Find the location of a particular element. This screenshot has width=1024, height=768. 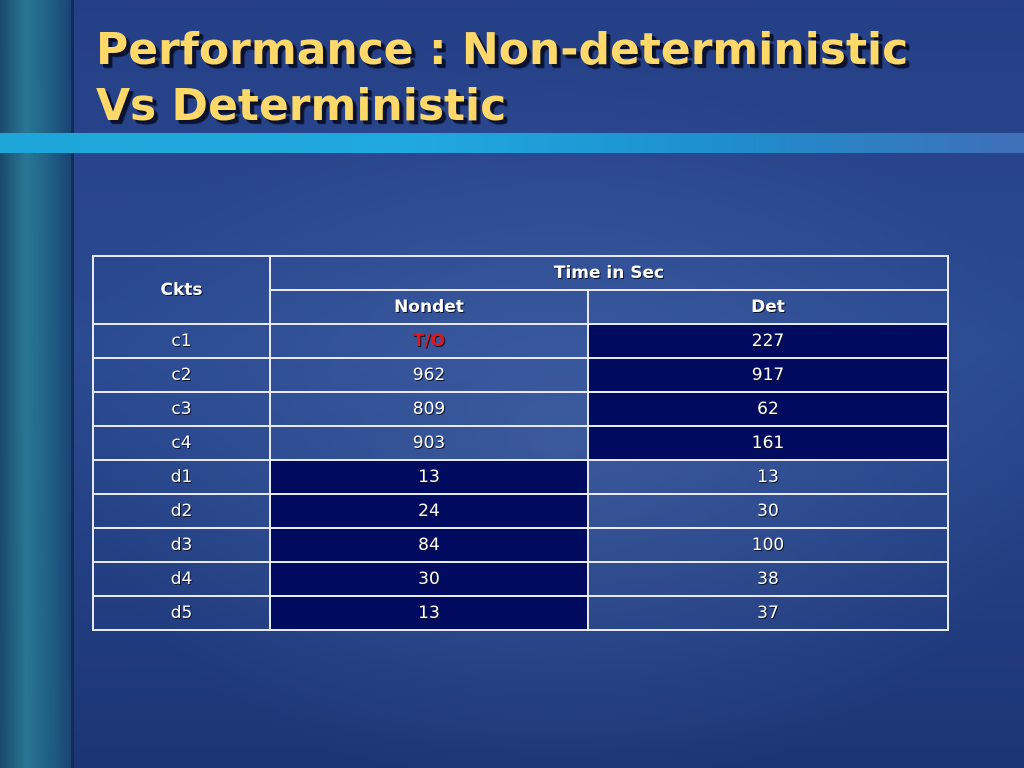

cell-nondet: 24 is located at coordinates (429, 511).